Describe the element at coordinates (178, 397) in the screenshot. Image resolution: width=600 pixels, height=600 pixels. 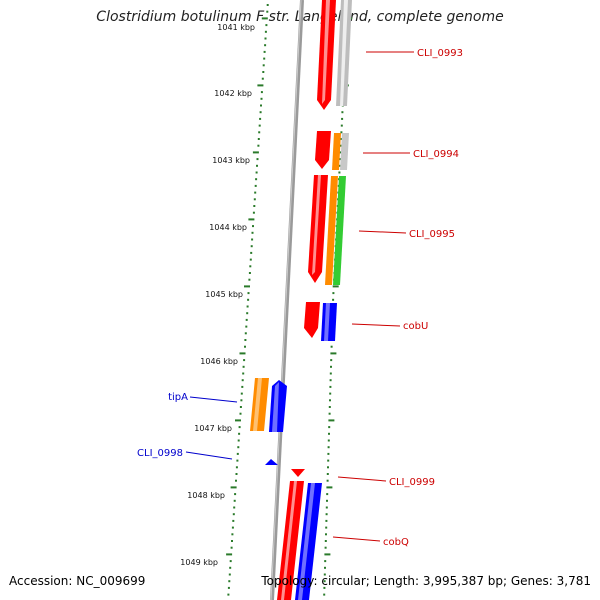
I see `gene-label-tipa: tipA` at that location.